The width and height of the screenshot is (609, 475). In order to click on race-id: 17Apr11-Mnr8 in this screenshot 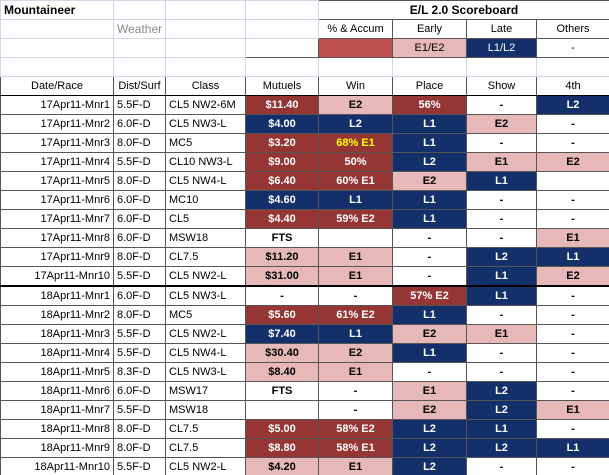, I will do `click(57, 238)`.